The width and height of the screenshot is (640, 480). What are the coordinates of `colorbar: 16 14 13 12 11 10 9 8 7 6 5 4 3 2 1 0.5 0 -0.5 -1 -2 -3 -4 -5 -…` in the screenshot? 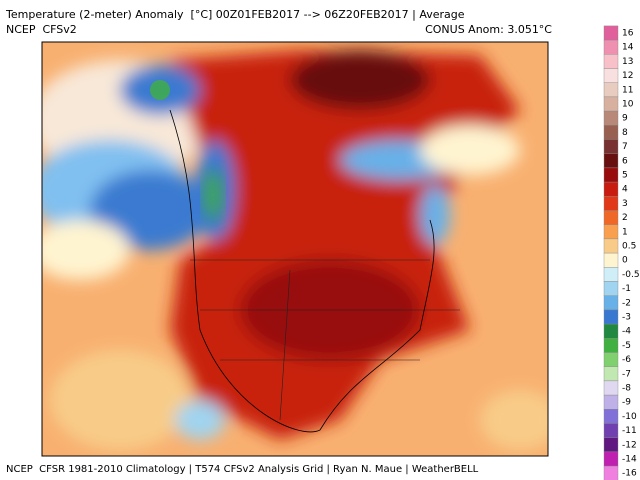 It's located at (621, 252).